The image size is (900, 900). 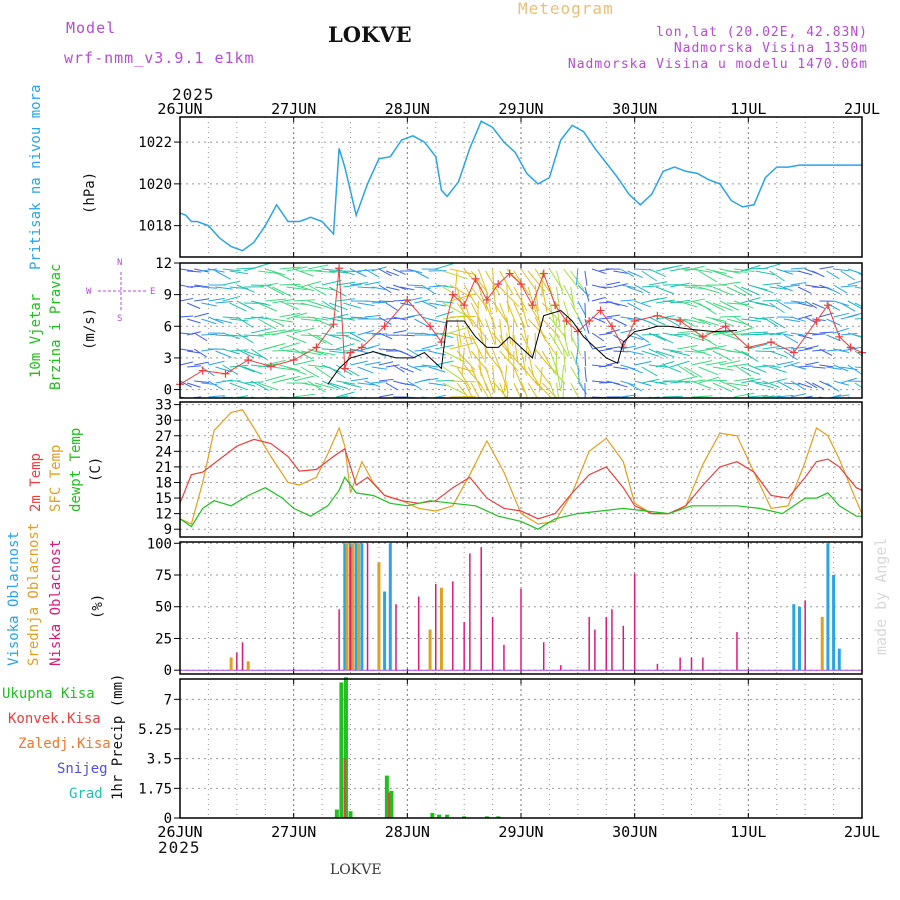 I want to click on legend-conv-rain: Konvek.Kisa, so click(x=54, y=719).